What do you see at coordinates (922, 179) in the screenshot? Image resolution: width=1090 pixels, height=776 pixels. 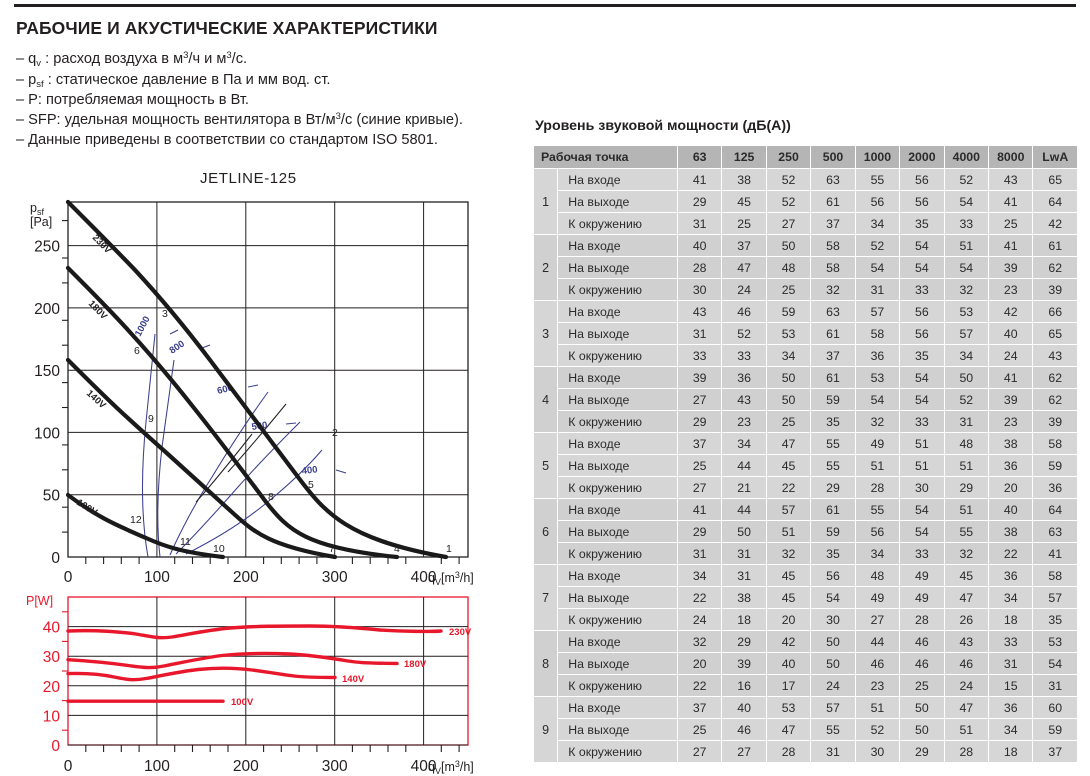 I see `spl-value: 56` at bounding box center [922, 179].